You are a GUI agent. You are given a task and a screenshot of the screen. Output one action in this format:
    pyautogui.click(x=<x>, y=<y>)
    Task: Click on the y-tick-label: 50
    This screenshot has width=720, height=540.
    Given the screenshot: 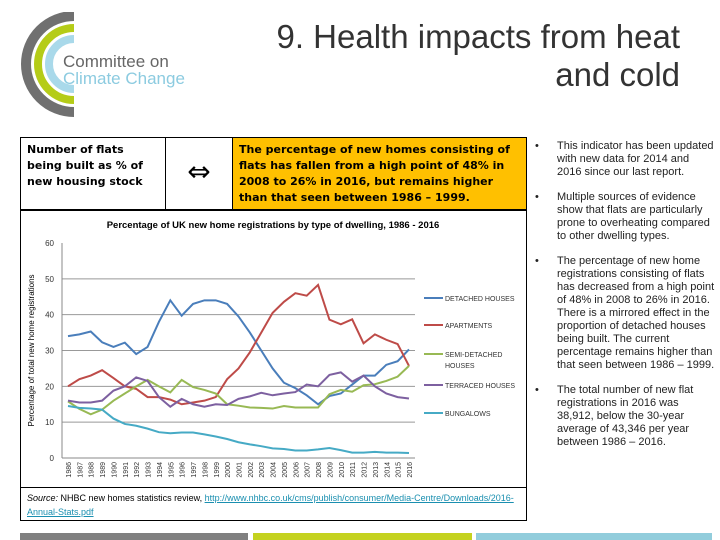 What is the action you would take?
    pyautogui.click(x=49, y=279)
    